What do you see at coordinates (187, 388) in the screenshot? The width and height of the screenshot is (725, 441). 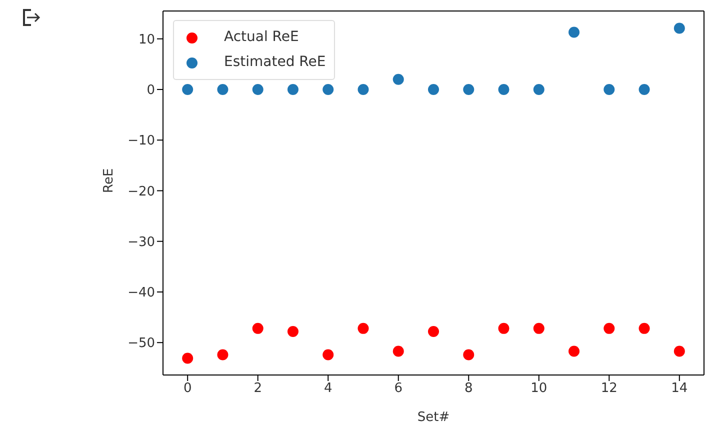 I see `x-tick-label: 0` at bounding box center [187, 388].